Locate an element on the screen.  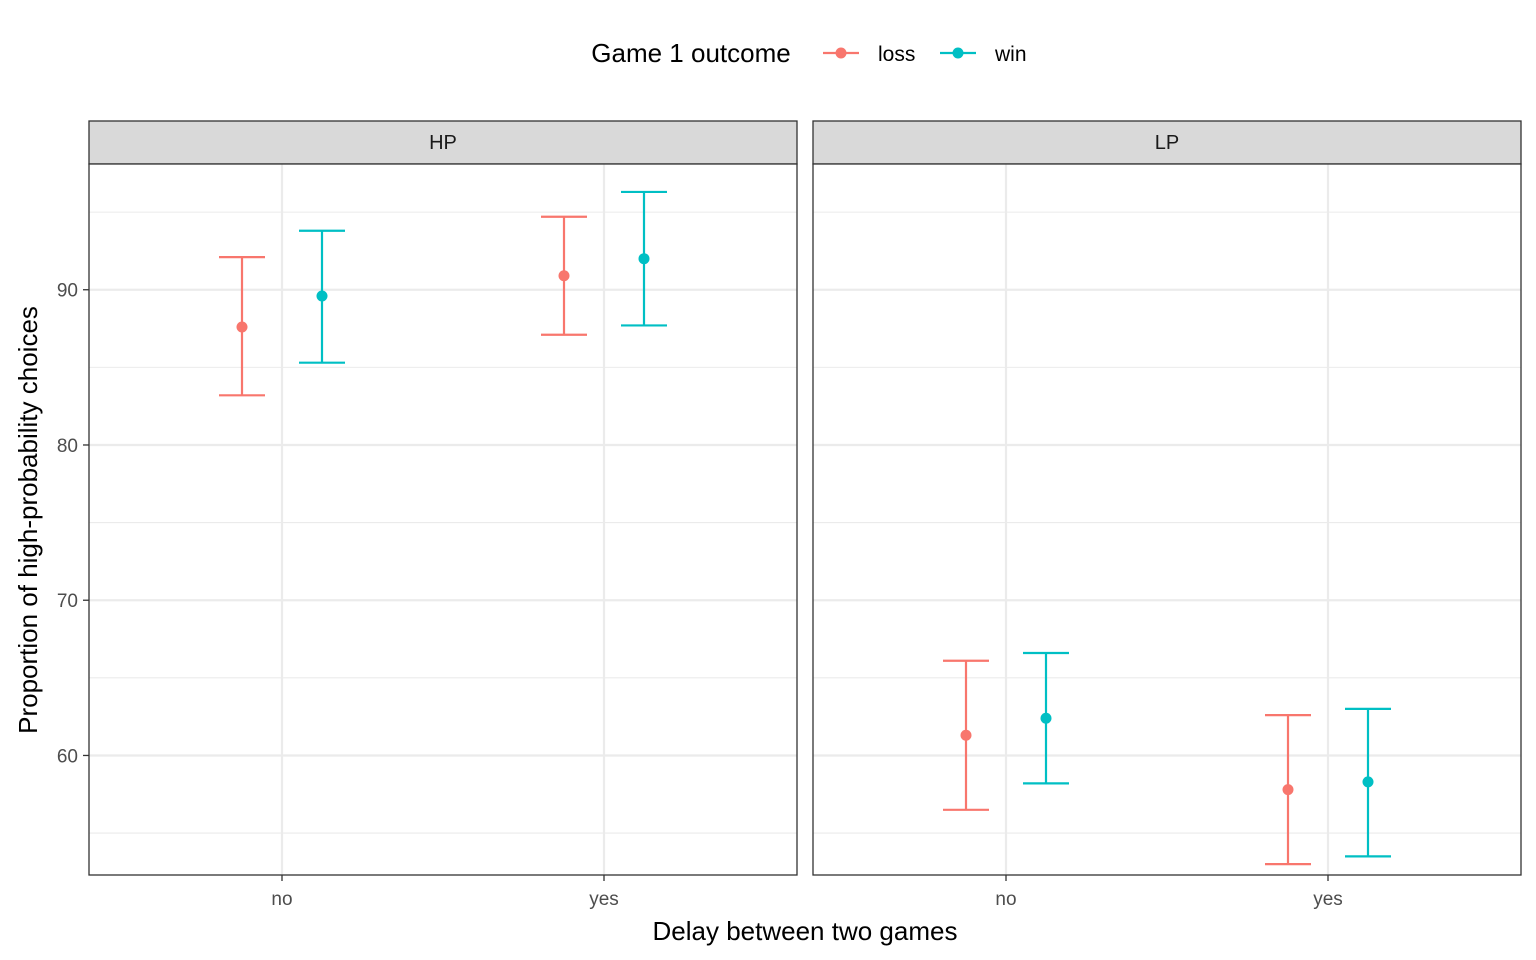
legend: Game 1 outcome loss win is located at coordinates (808, 53).